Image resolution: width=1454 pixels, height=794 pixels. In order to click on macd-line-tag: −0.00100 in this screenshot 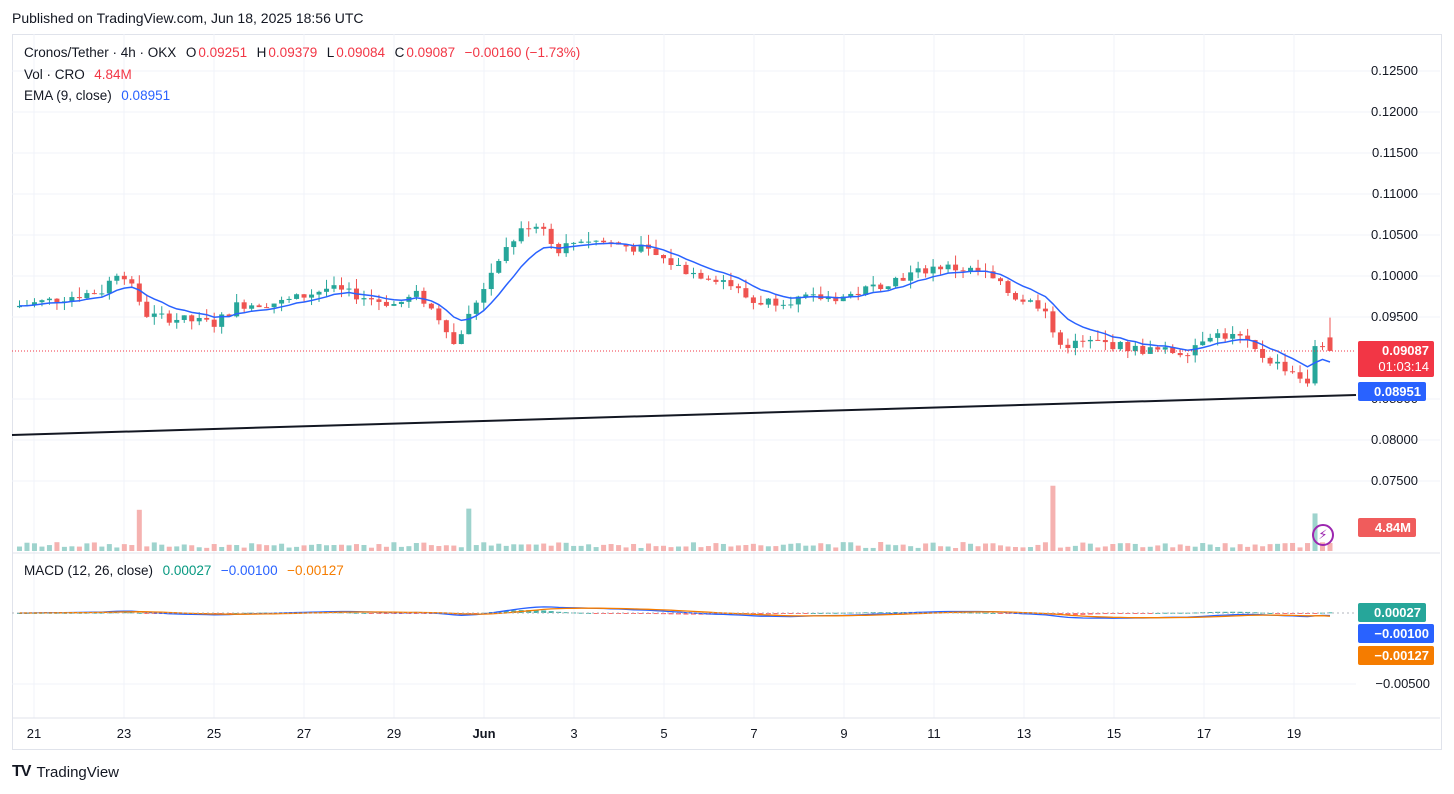, I will do `click(1396, 633)`.